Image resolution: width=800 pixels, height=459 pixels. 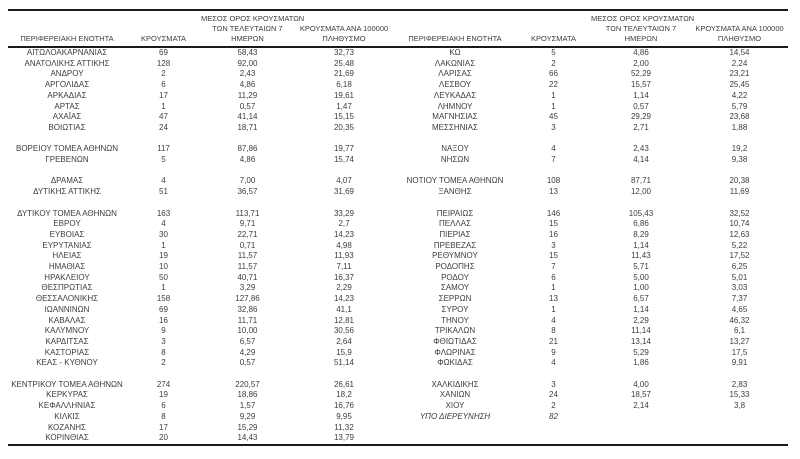 I want to click on right-region-cell: ΝΑΞΟΥ, so click(x=455, y=149).